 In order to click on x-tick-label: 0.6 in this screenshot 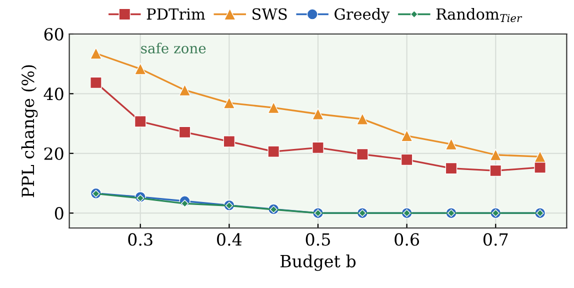, I will do `click(407, 239)`.